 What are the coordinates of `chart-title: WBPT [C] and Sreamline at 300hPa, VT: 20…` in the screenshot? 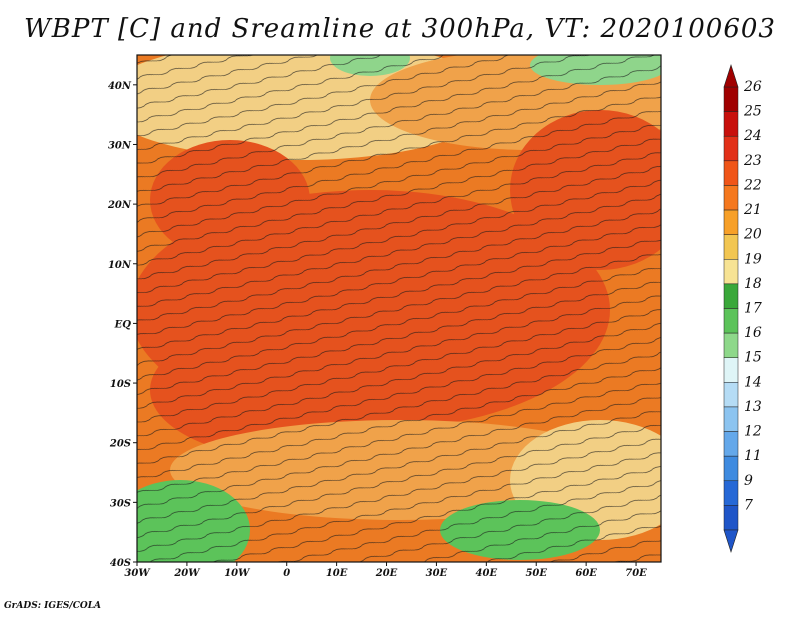 It's located at (400, 29).